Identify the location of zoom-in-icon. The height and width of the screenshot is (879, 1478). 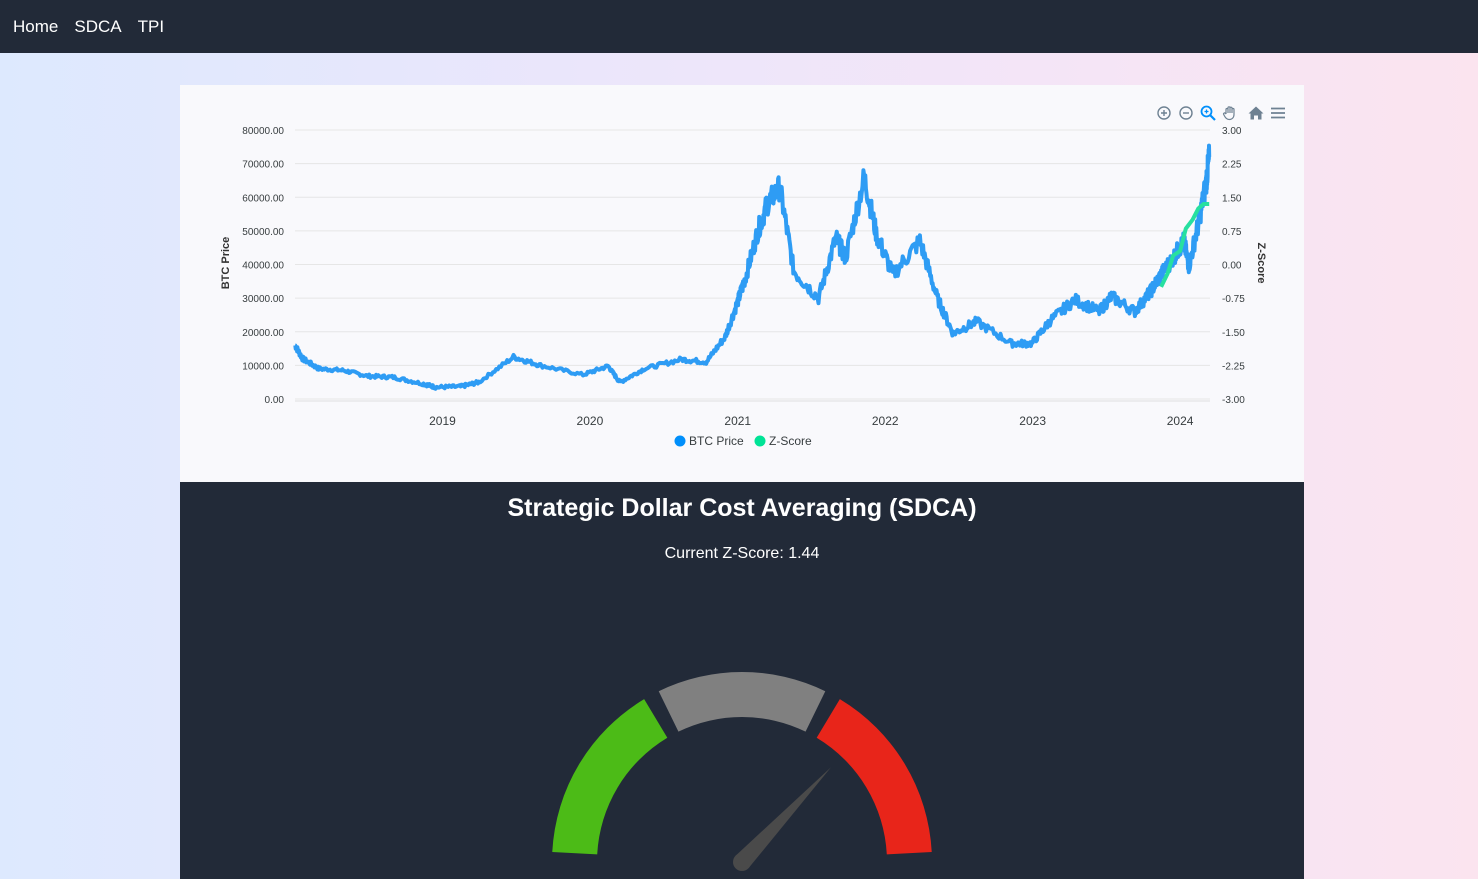
(1164, 113).